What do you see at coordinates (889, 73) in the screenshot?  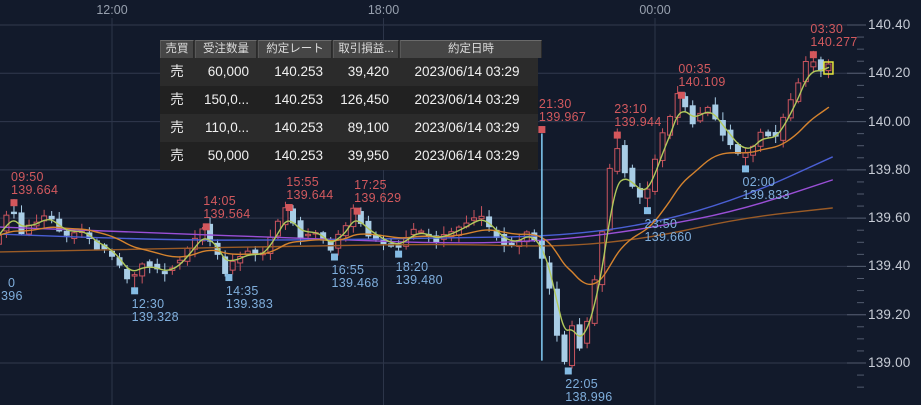 I see `price-axis-label: 140.20` at bounding box center [889, 73].